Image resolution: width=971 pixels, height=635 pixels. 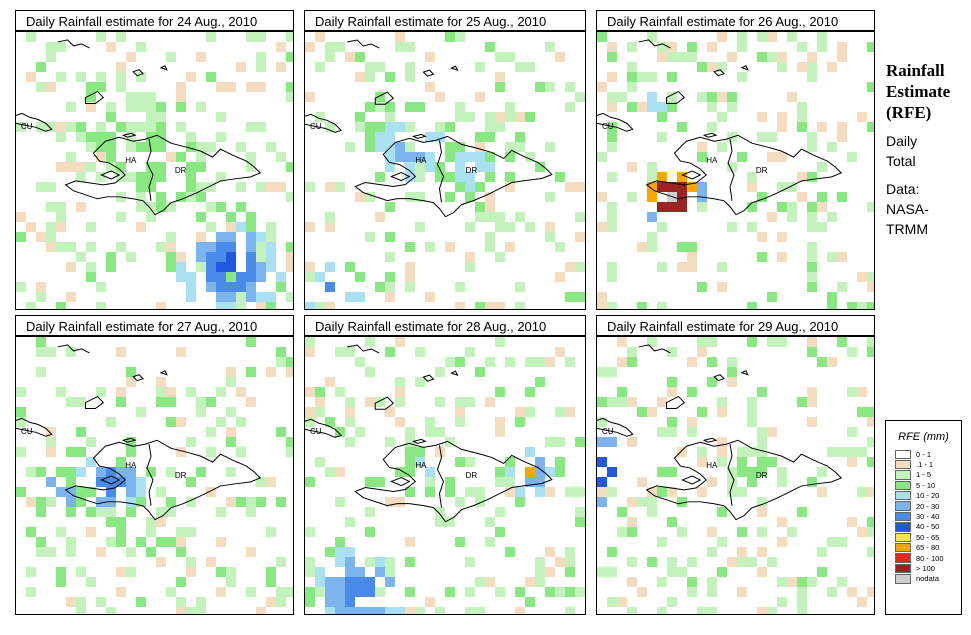 What do you see at coordinates (928, 537) in the screenshot?
I see `legend-item: 50 - 65` at bounding box center [928, 537].